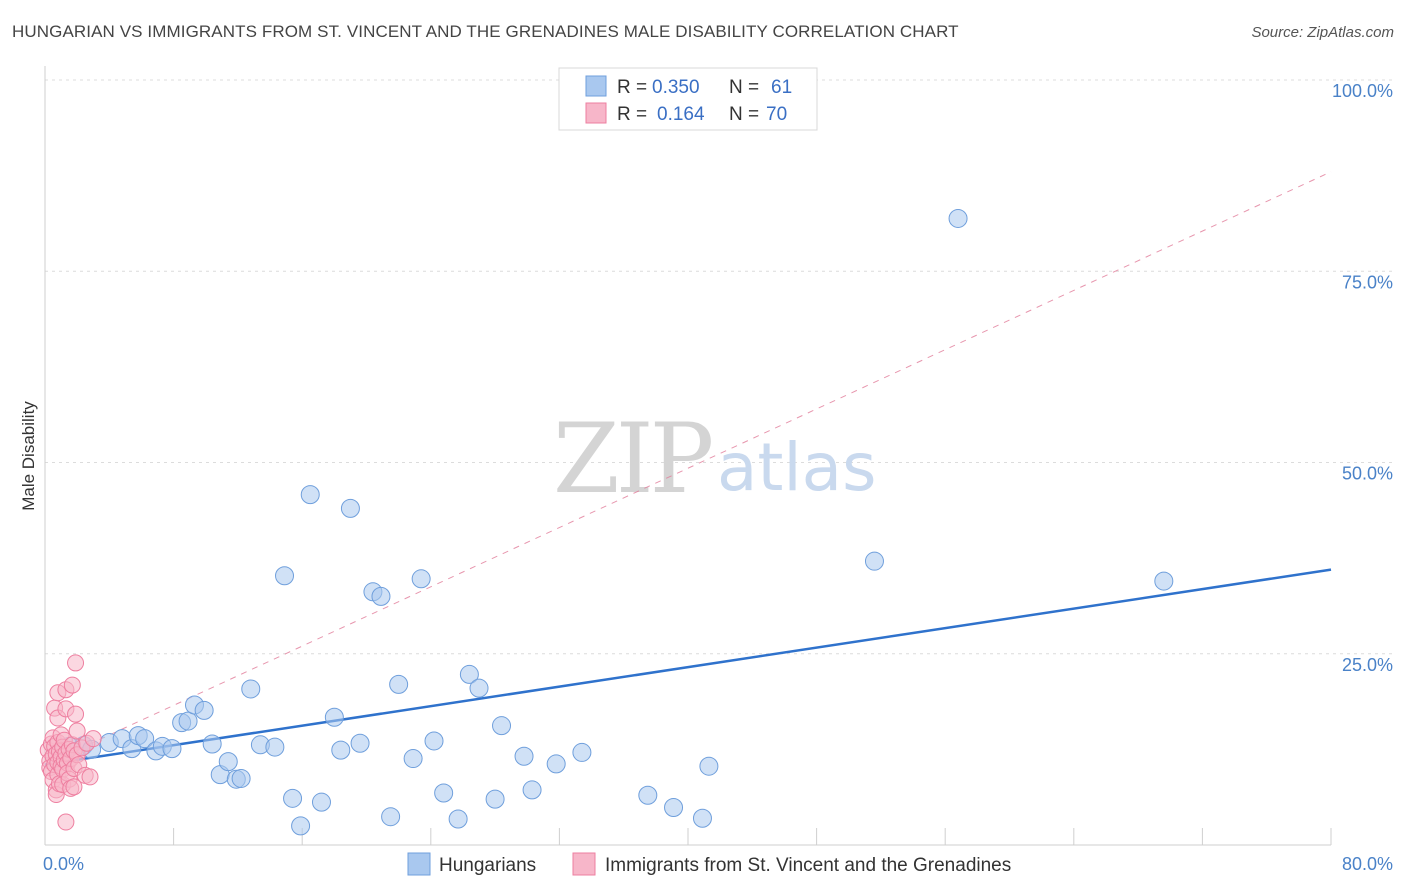 This screenshot has width=1406, height=892. What do you see at coordinates (596, 86) in the screenshot?
I see `legend-swatch-hungarians` at bounding box center [596, 86].